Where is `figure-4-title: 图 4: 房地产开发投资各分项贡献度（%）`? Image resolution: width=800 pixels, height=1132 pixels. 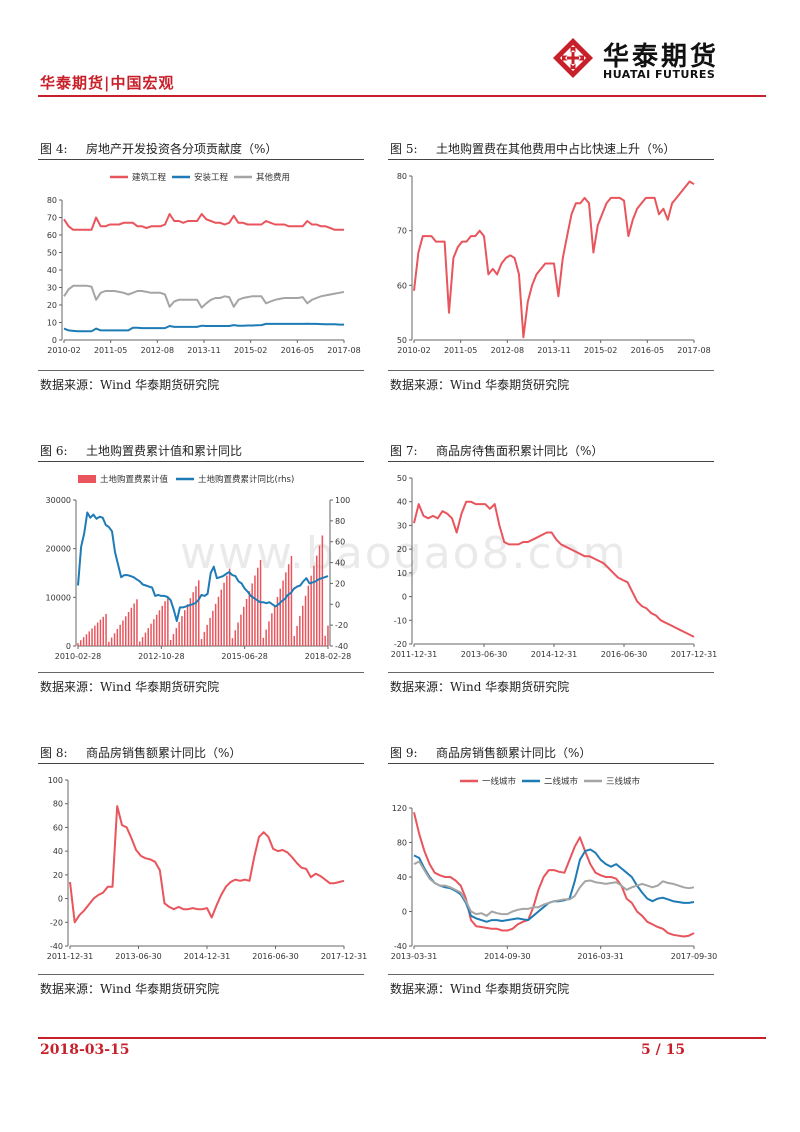 figure-4-title: 图 4: 房地产开发投资各分项贡献度（%） is located at coordinates (159, 149).